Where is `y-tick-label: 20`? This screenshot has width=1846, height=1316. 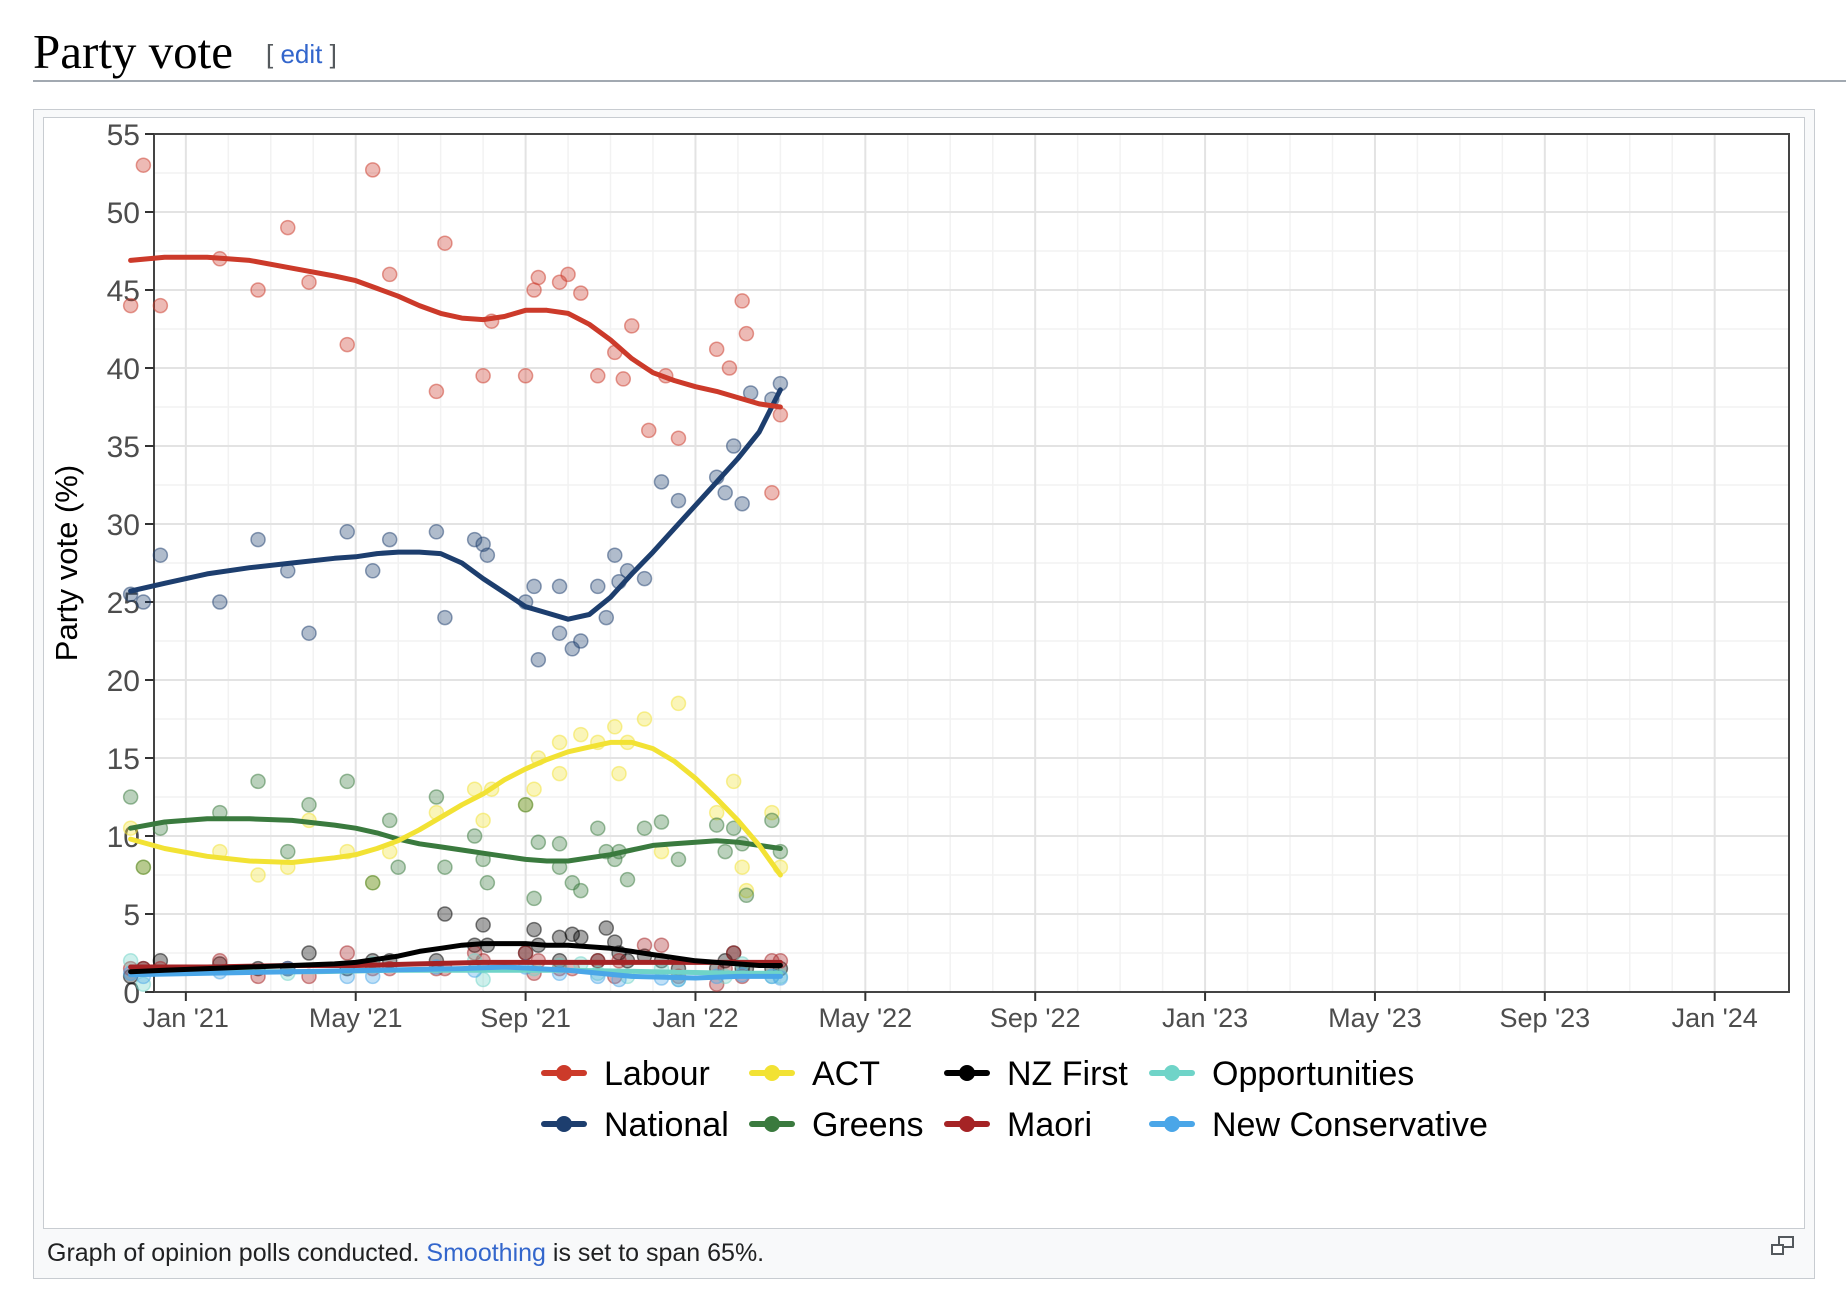 y-tick-label: 20 is located at coordinates (123, 681).